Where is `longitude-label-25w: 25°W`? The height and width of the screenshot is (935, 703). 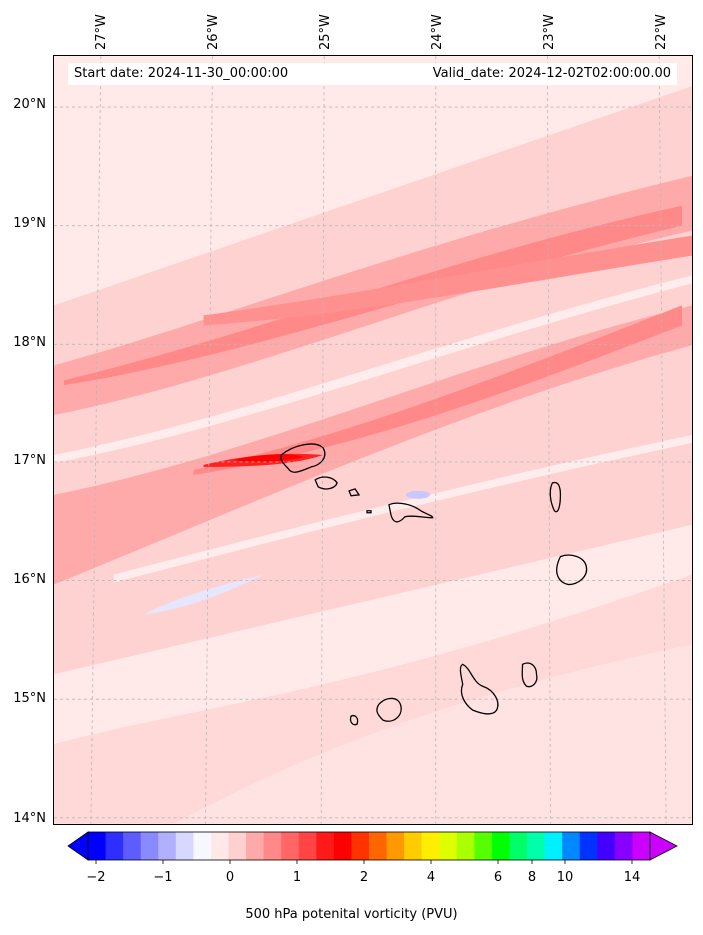
longitude-label-25w: 25°W is located at coordinates (325, 32).